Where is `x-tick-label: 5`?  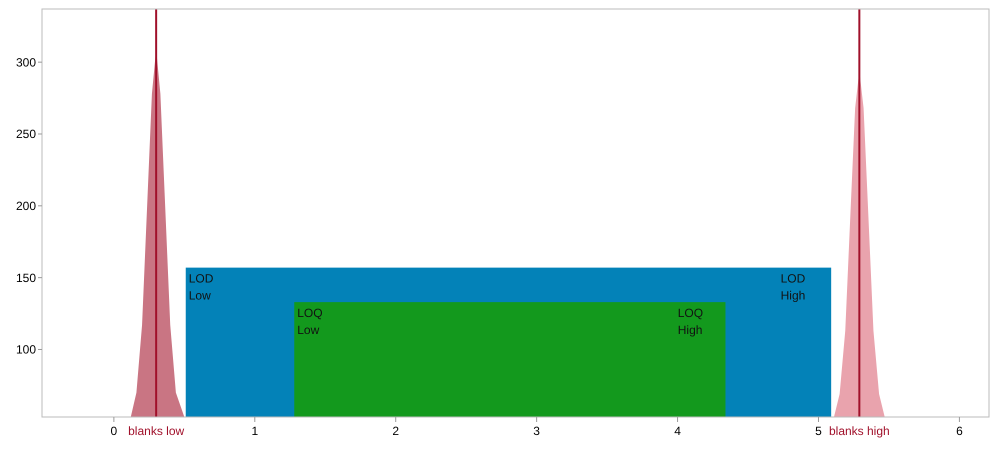 x-tick-label: 5 is located at coordinates (818, 431).